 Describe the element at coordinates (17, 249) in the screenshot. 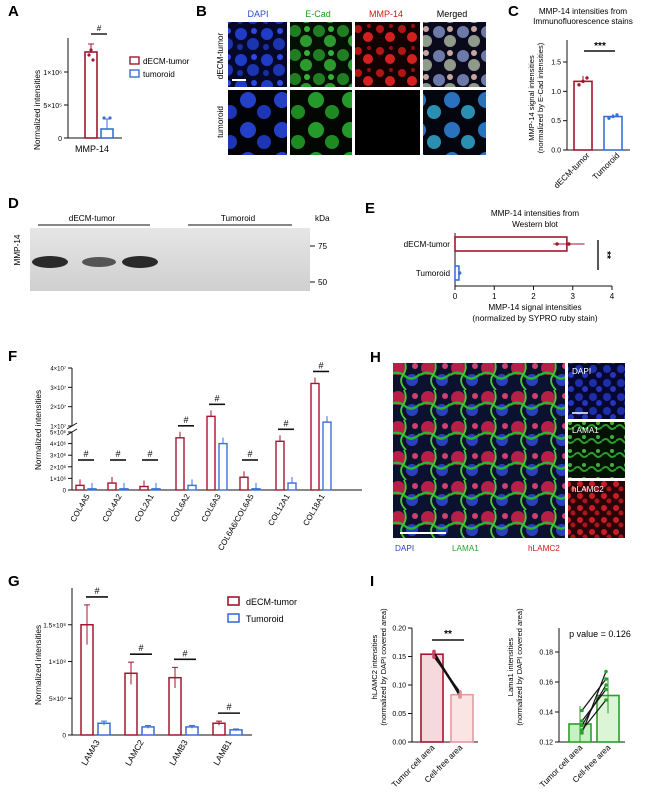

I see `panel-d-ylabel: MMP-14` at that location.